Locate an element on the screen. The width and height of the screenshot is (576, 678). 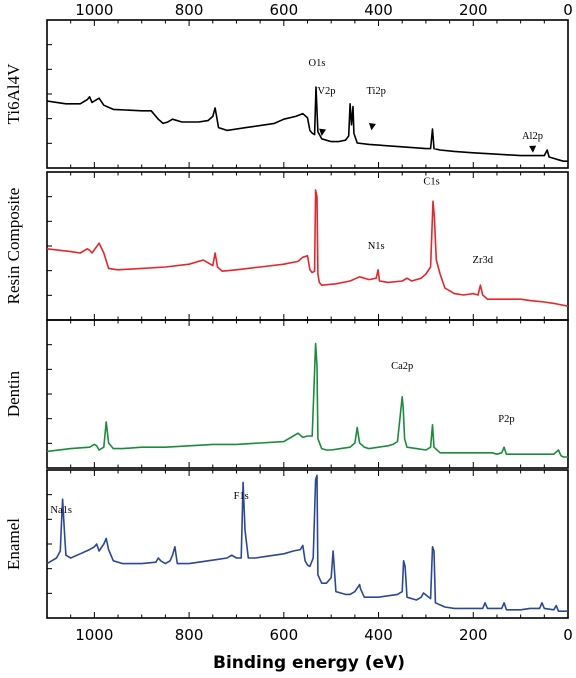
peak-annotation: P2p is located at coordinates (506, 419).